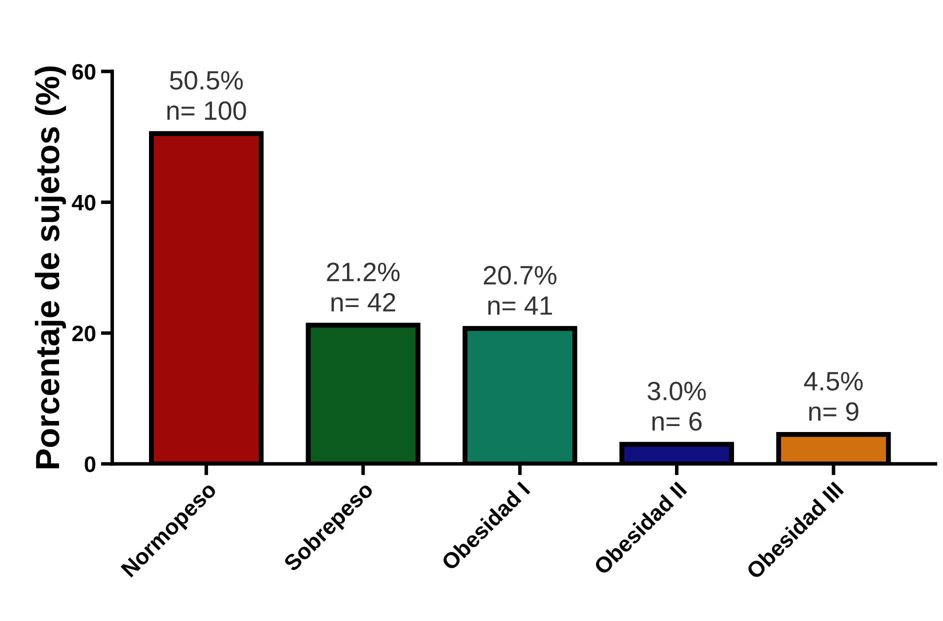  What do you see at coordinates (206, 95) in the screenshot?
I see `data-label: 50.5% n= 100` at bounding box center [206, 95].